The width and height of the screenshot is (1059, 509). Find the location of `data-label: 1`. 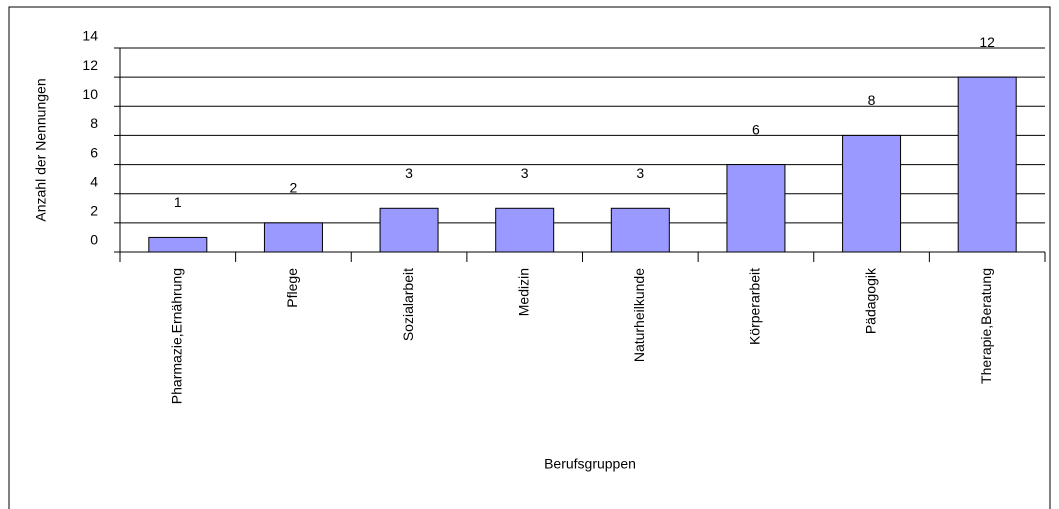

data-label: 1 is located at coordinates (178, 202).